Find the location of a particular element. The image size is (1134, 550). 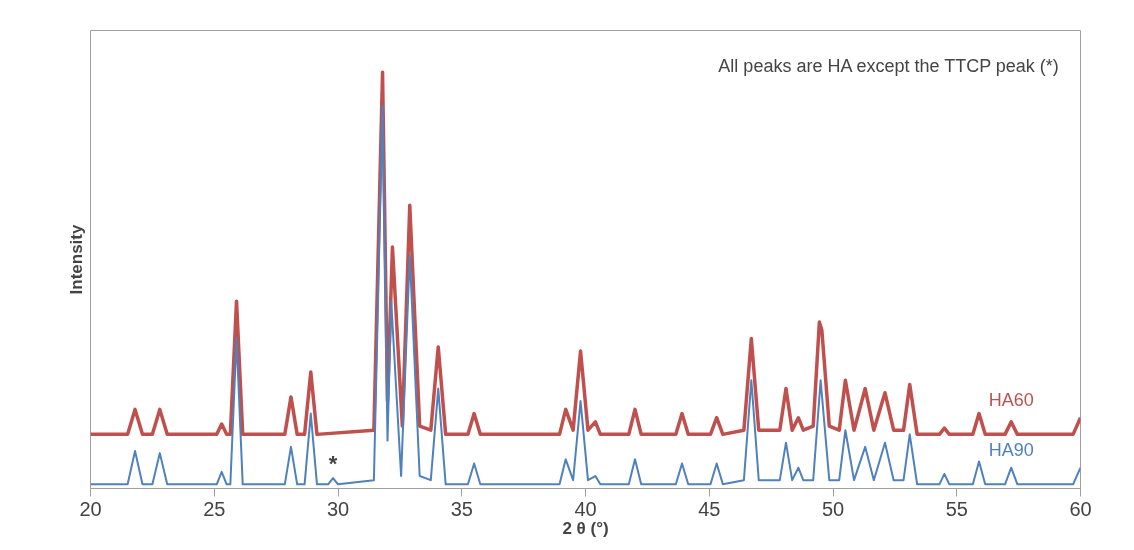

x-tick-label: 40 is located at coordinates (585, 508).